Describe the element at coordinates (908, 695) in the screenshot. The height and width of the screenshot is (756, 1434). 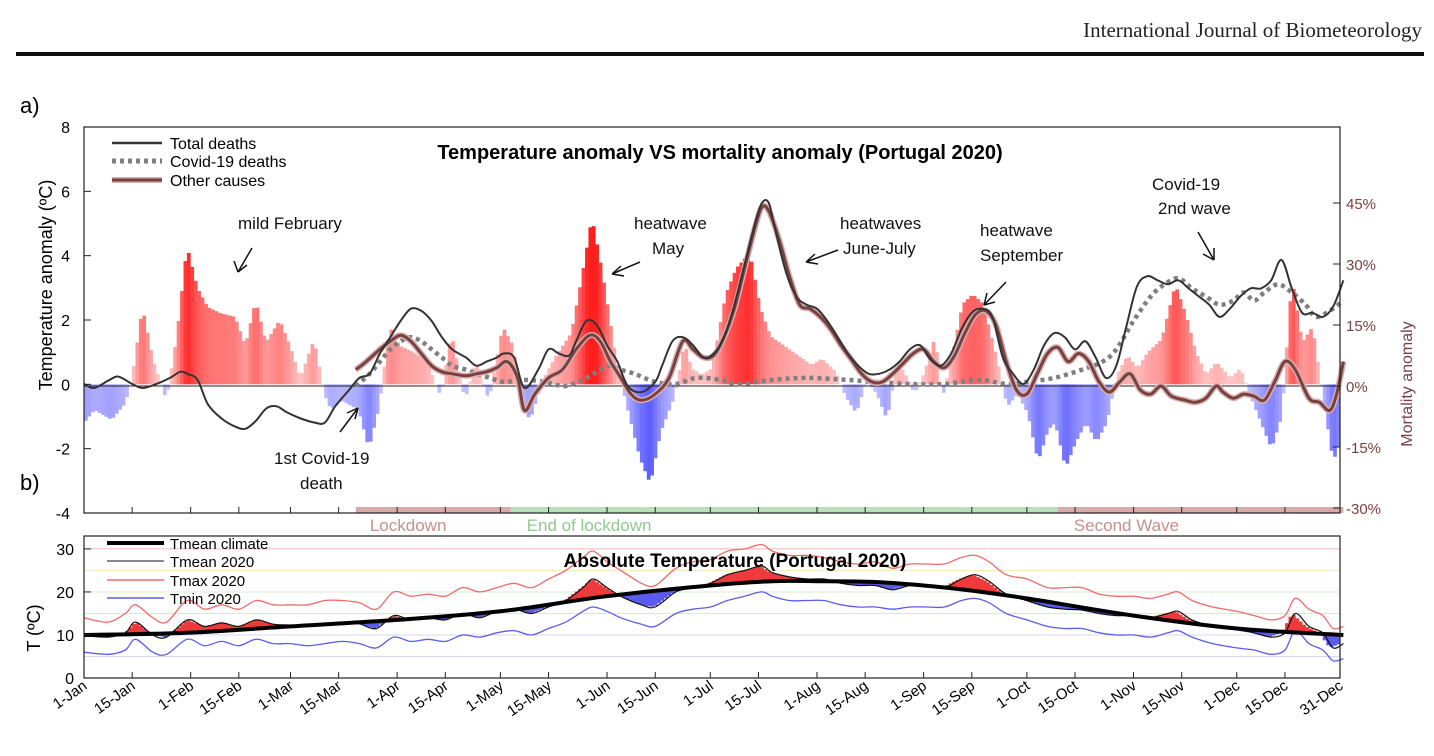
I see `x-tick-label: 1-Sep` at that location.